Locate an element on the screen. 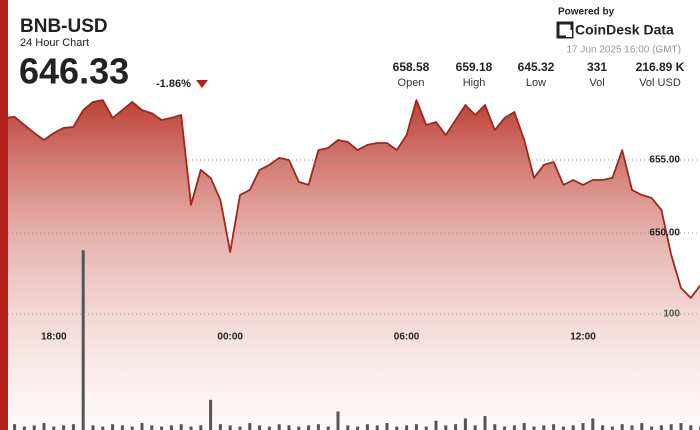 This screenshot has height=430, width=700. y-tick-label: 655.00 is located at coordinates (664, 160).